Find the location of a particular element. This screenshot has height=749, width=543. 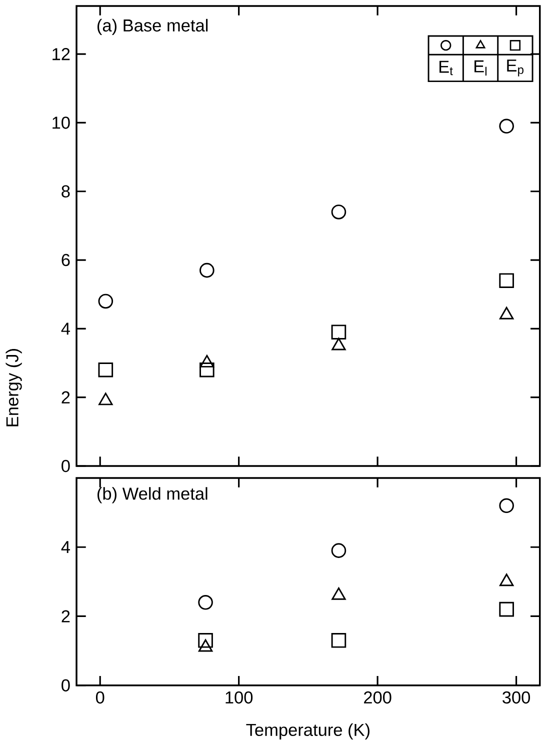

legend-label: E$_{p}$ is located at coordinates (515, 68).